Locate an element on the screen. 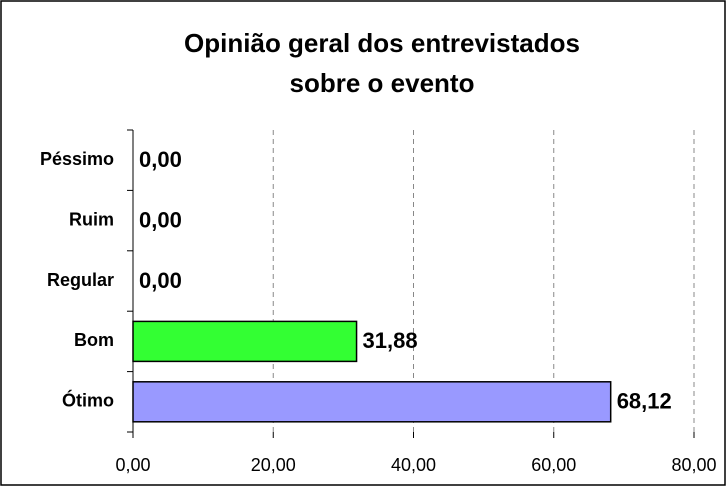 The height and width of the screenshot is (486, 726). y-tick-label: Péssimo is located at coordinates (77, 159).